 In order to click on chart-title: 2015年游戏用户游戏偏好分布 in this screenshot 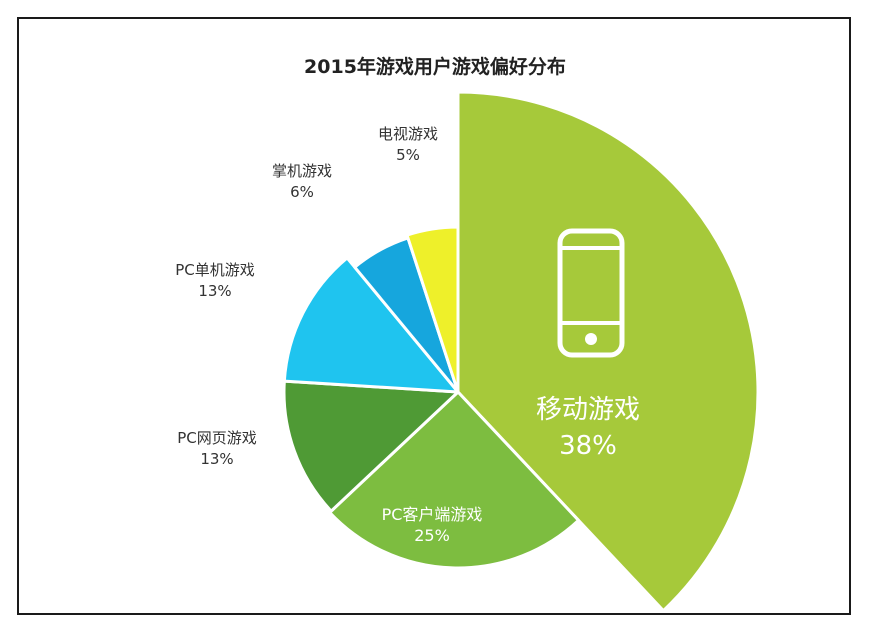, I will do `click(435, 66)`.